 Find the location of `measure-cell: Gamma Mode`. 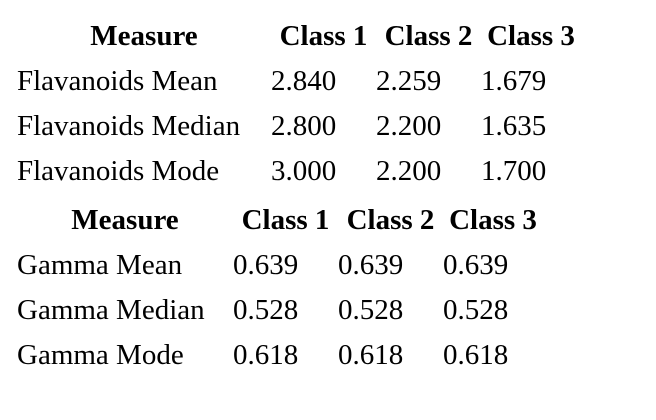

measure-cell: Gamma Mode is located at coordinates (100, 355).